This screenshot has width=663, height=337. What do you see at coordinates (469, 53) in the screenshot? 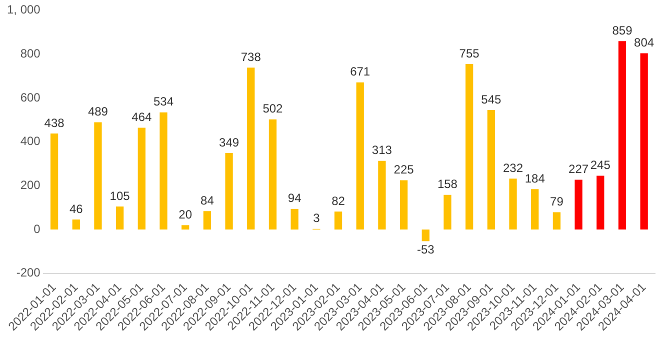
I see `data-label: 755` at bounding box center [469, 53].